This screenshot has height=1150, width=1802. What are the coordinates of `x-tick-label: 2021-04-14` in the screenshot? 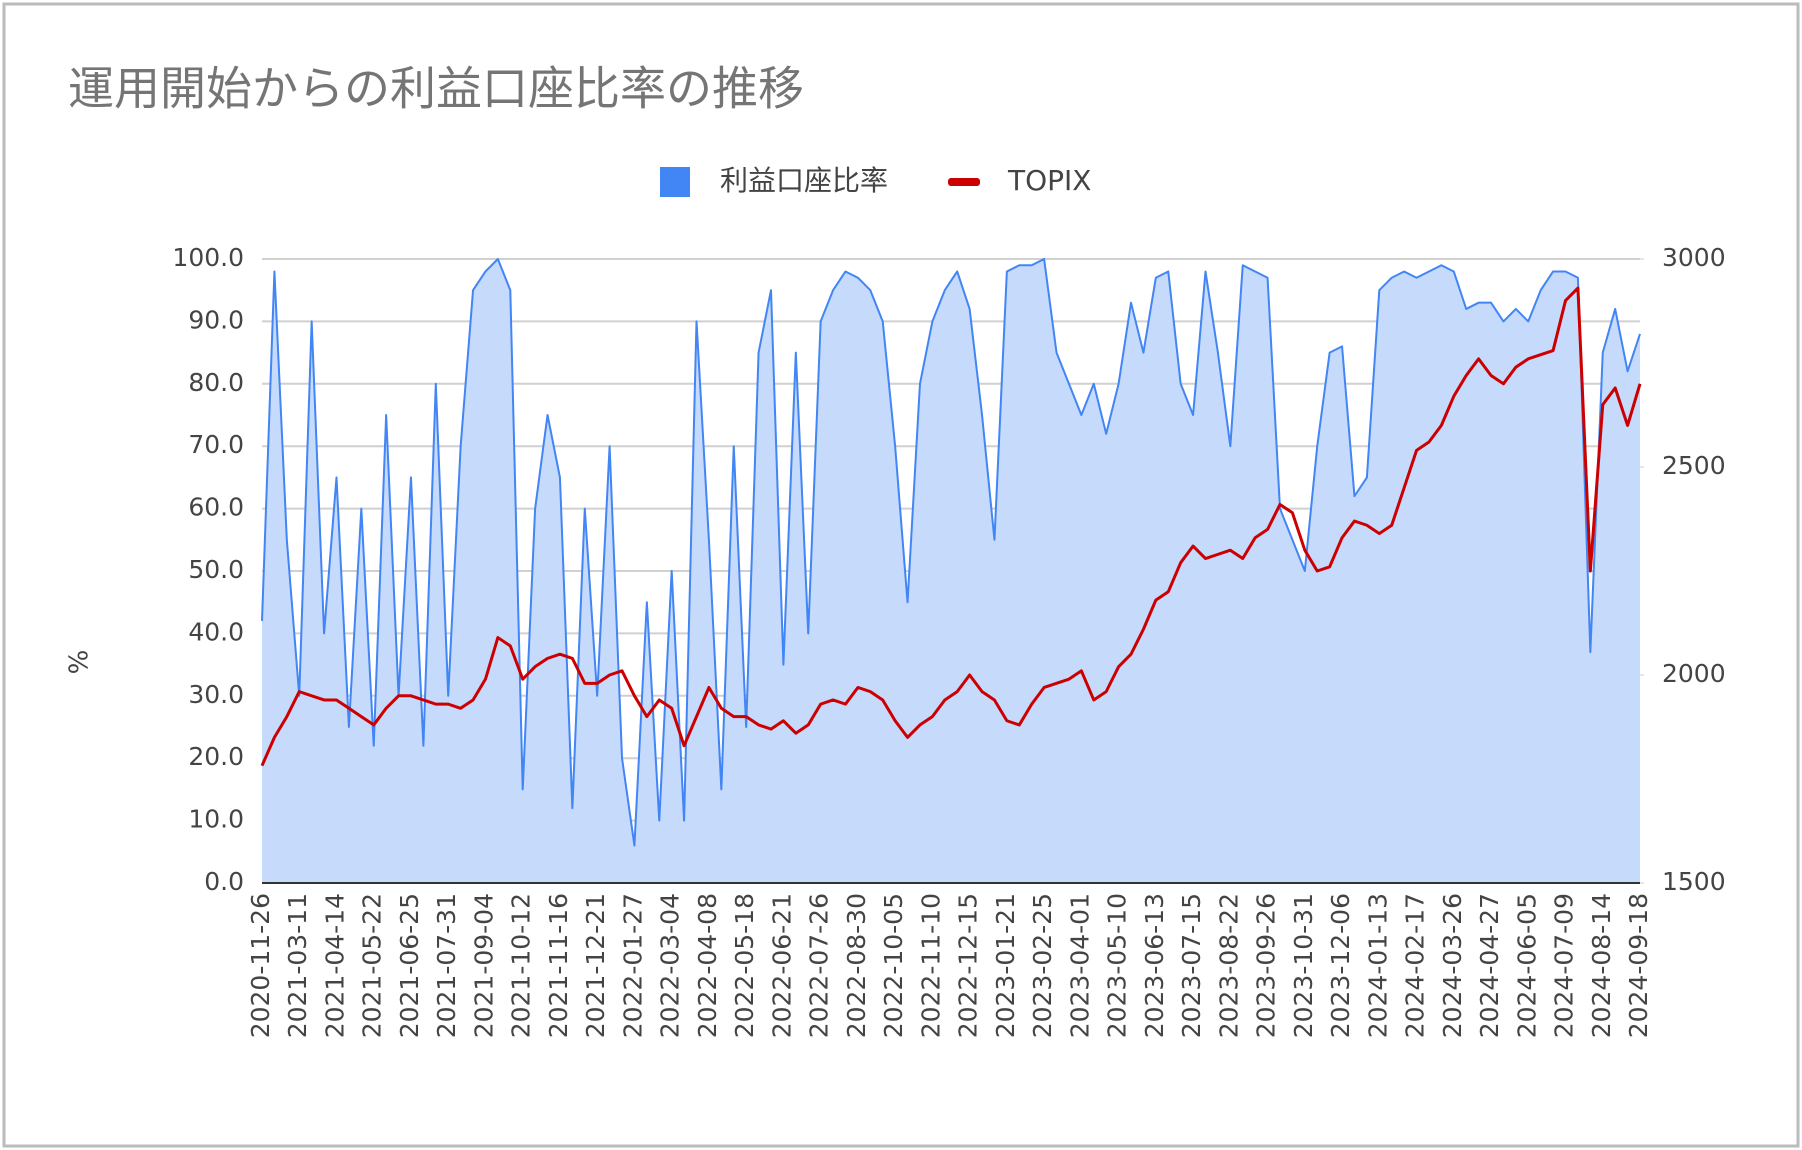 It's located at (334, 965).